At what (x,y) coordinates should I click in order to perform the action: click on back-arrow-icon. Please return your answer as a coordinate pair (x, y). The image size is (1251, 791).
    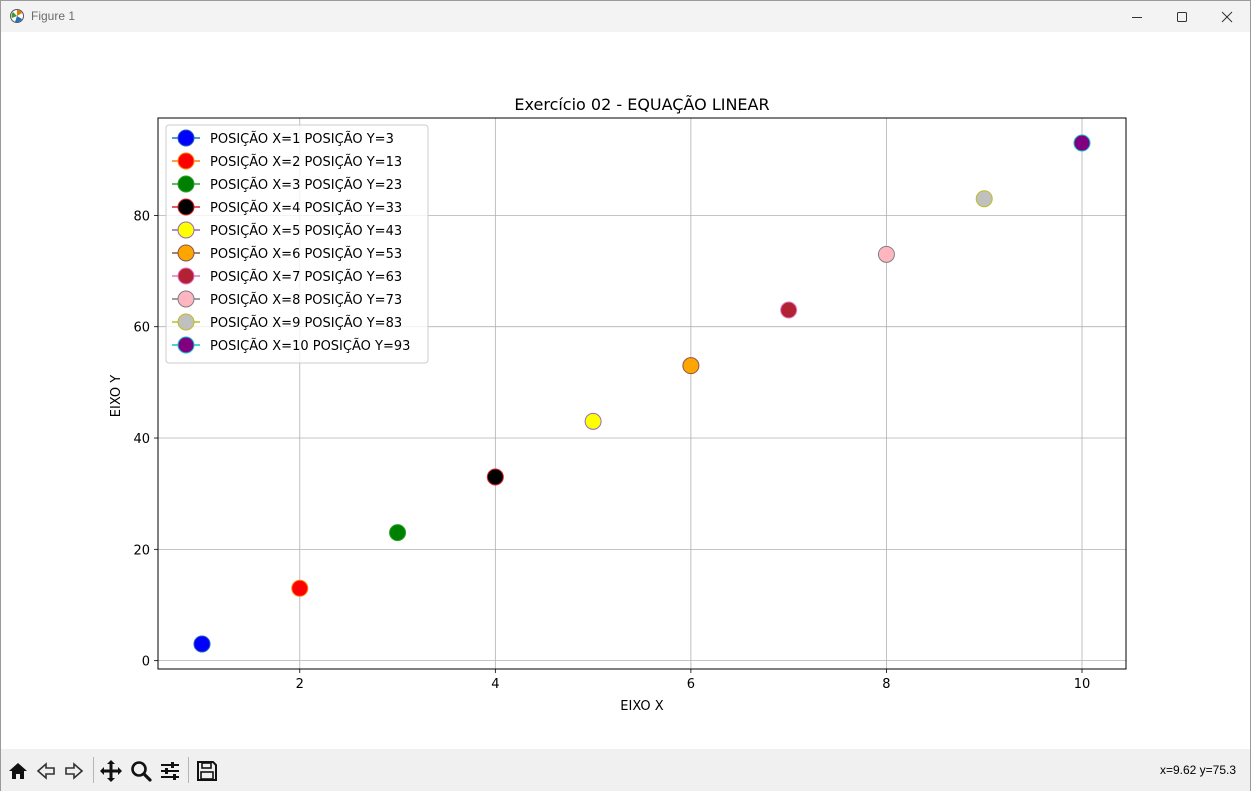
    Looking at the image, I should click on (45, 771).